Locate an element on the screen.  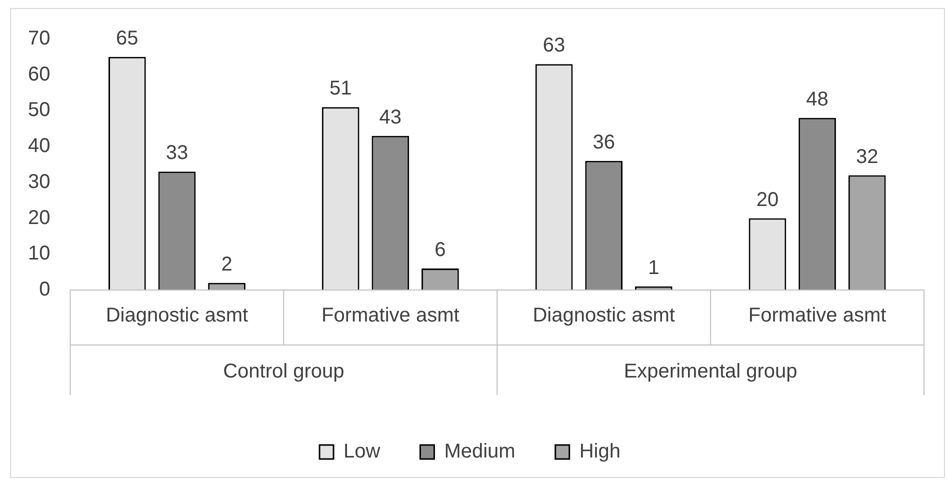
legend-label: High is located at coordinates (599, 451).